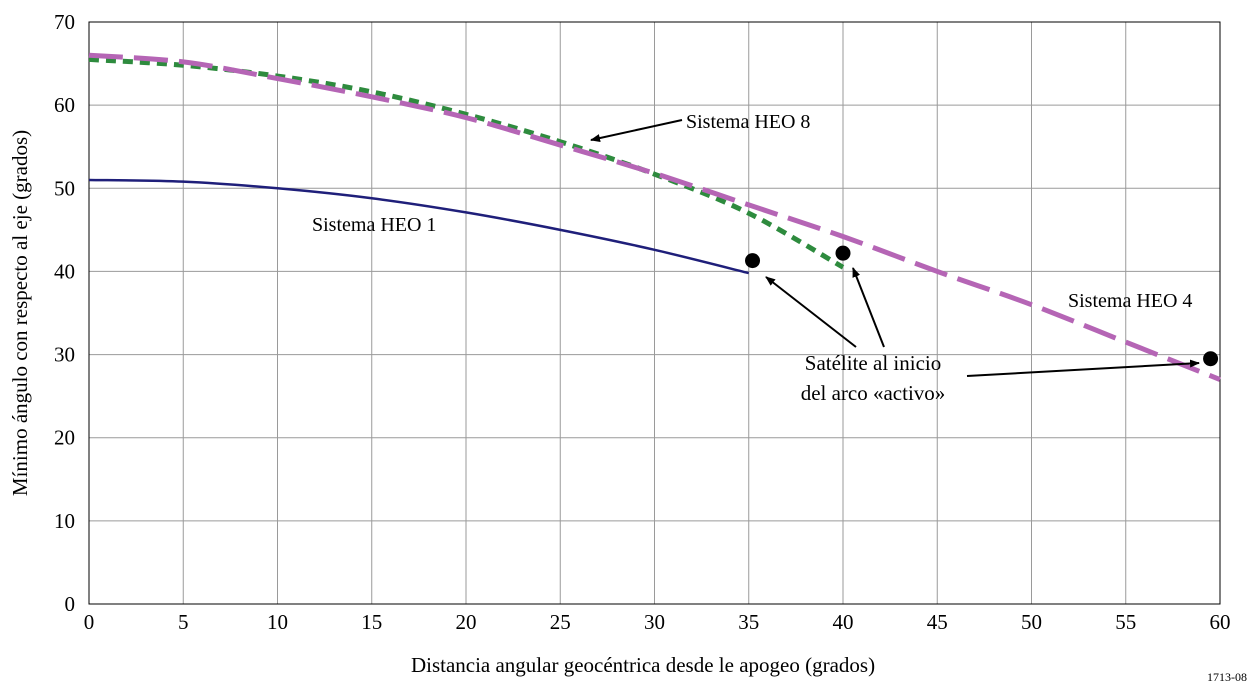  Describe the element at coordinates (748, 622) in the screenshot. I see `x-tick-label: 35` at that location.